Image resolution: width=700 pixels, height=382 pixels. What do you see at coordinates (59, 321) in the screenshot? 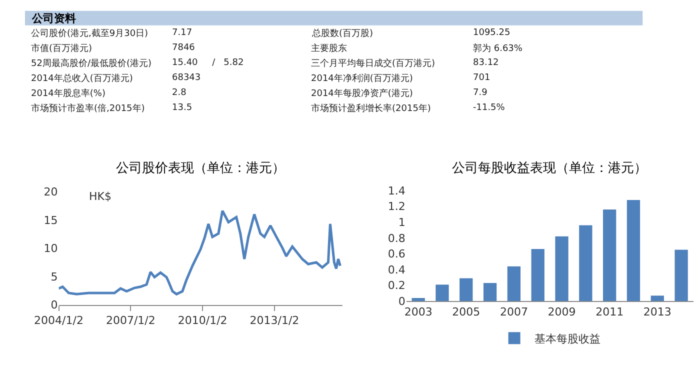
I see `x-tick-label: 2004/1/2` at bounding box center [59, 321].